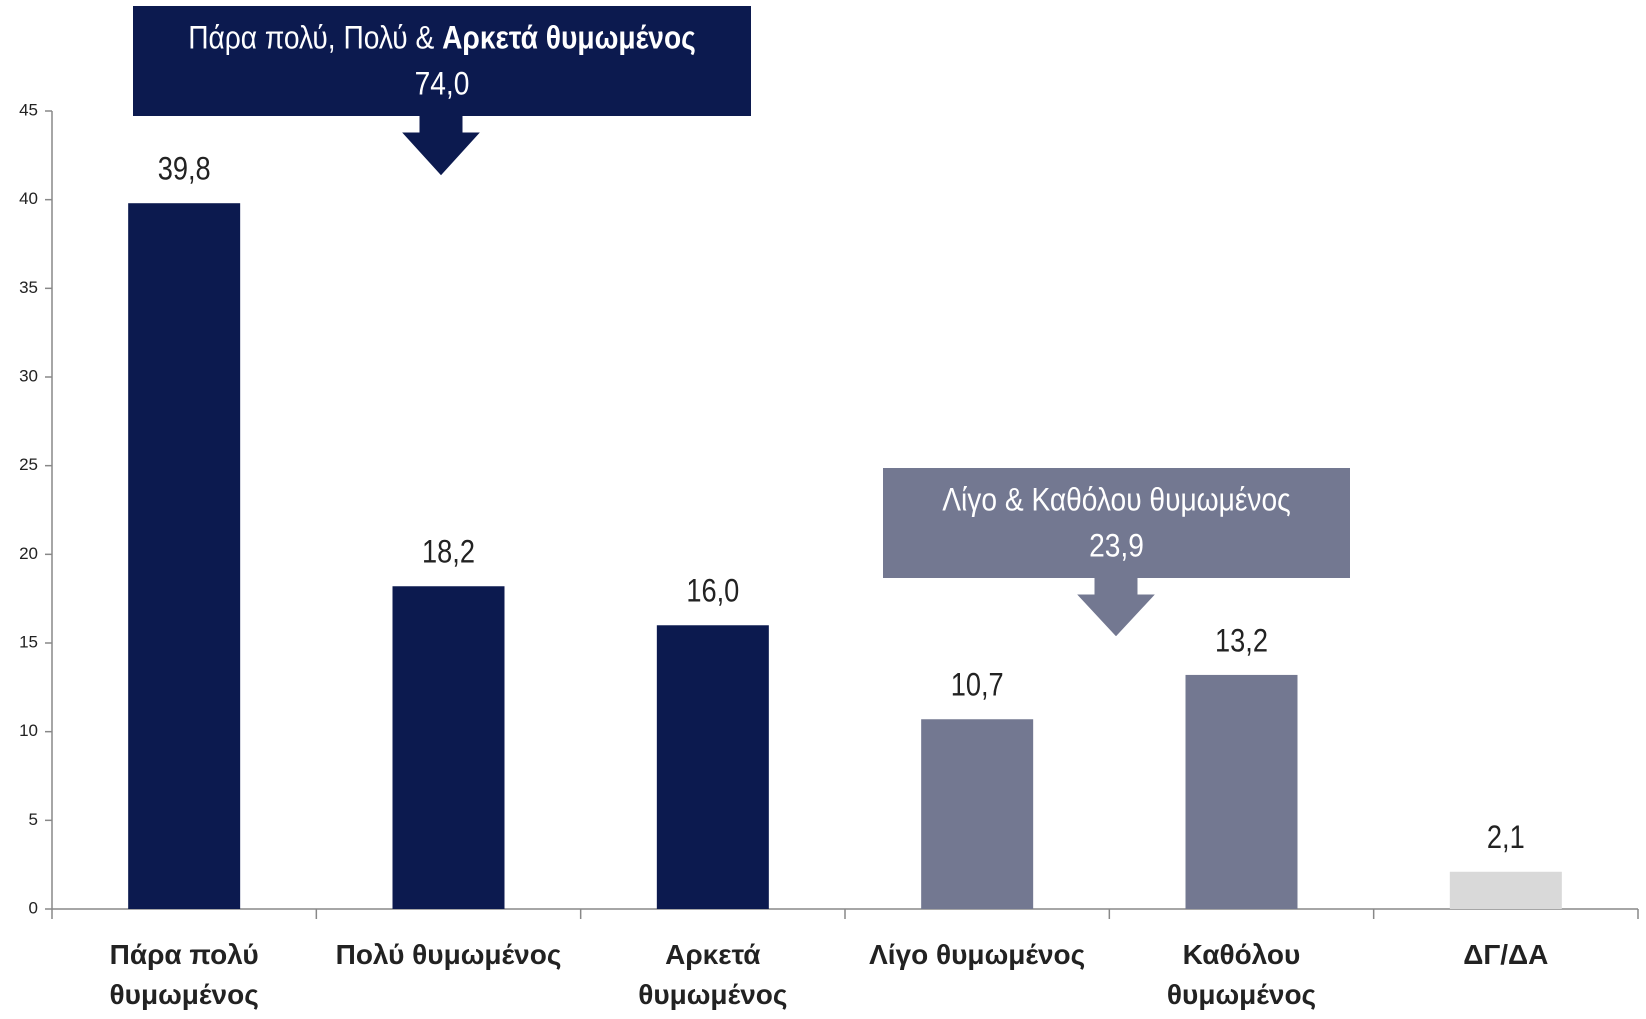 This screenshot has height=1019, width=1646. I want to click on annotation: Λίγο & Καθόλου θυμωμένος 23,9, so click(1116, 553).